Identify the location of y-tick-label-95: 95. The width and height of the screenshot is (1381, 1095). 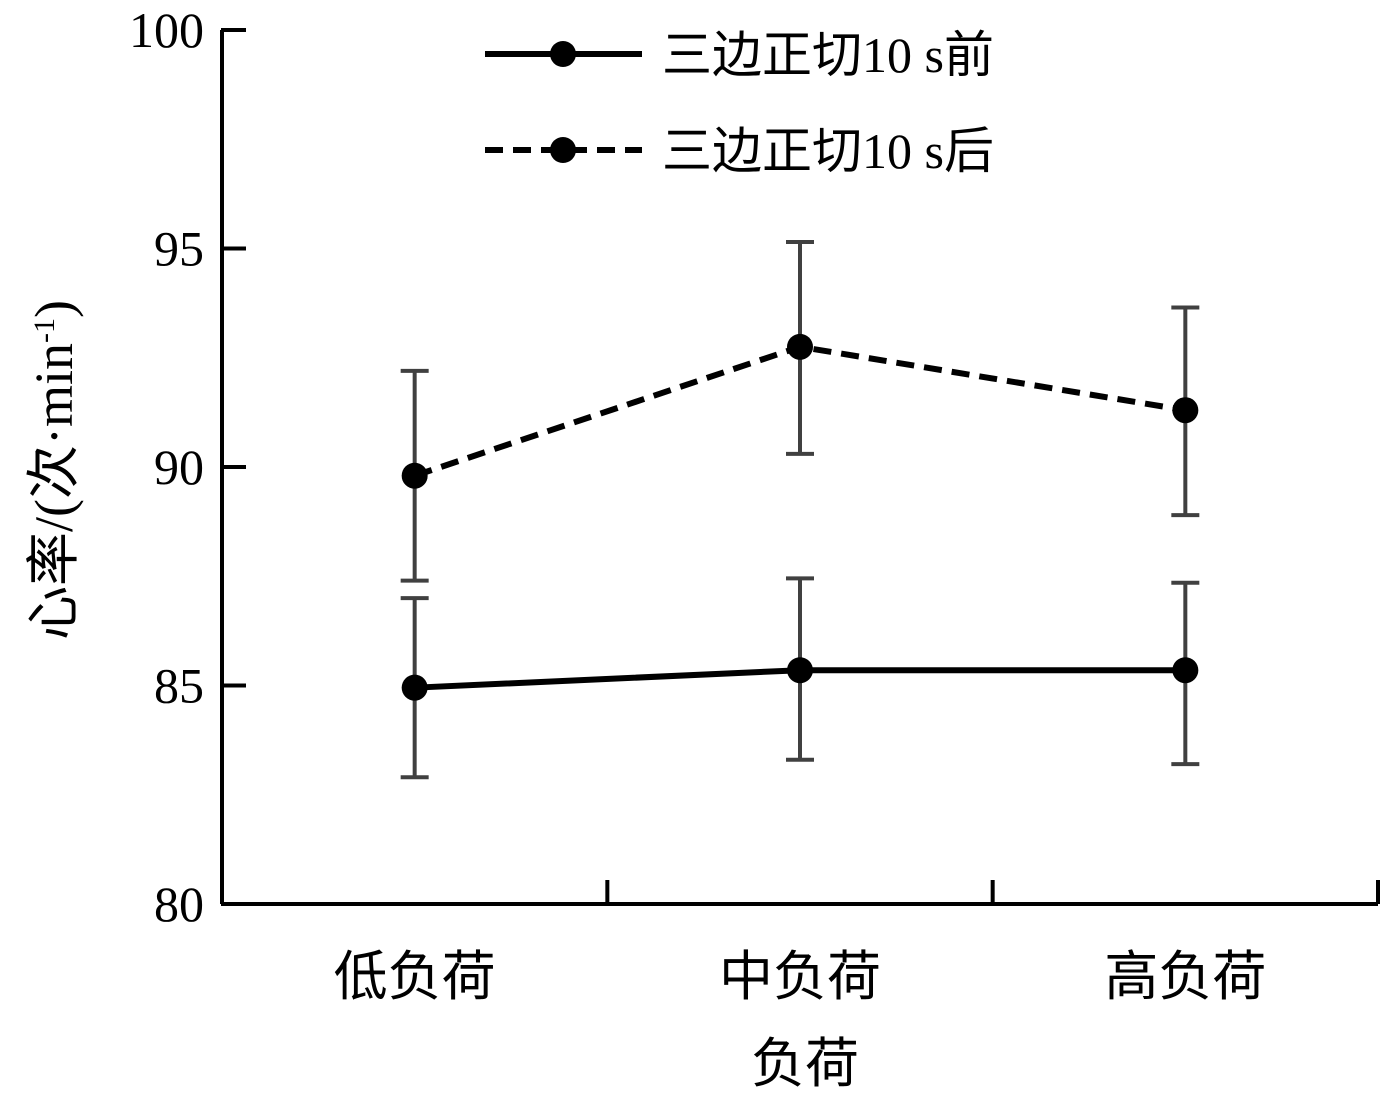
(179, 249).